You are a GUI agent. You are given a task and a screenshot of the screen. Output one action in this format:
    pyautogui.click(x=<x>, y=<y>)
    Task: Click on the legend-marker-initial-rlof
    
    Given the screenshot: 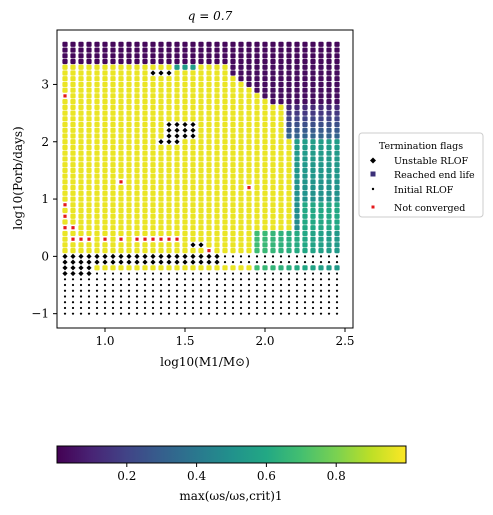 What is the action you would take?
    pyautogui.click(x=373, y=189)
    